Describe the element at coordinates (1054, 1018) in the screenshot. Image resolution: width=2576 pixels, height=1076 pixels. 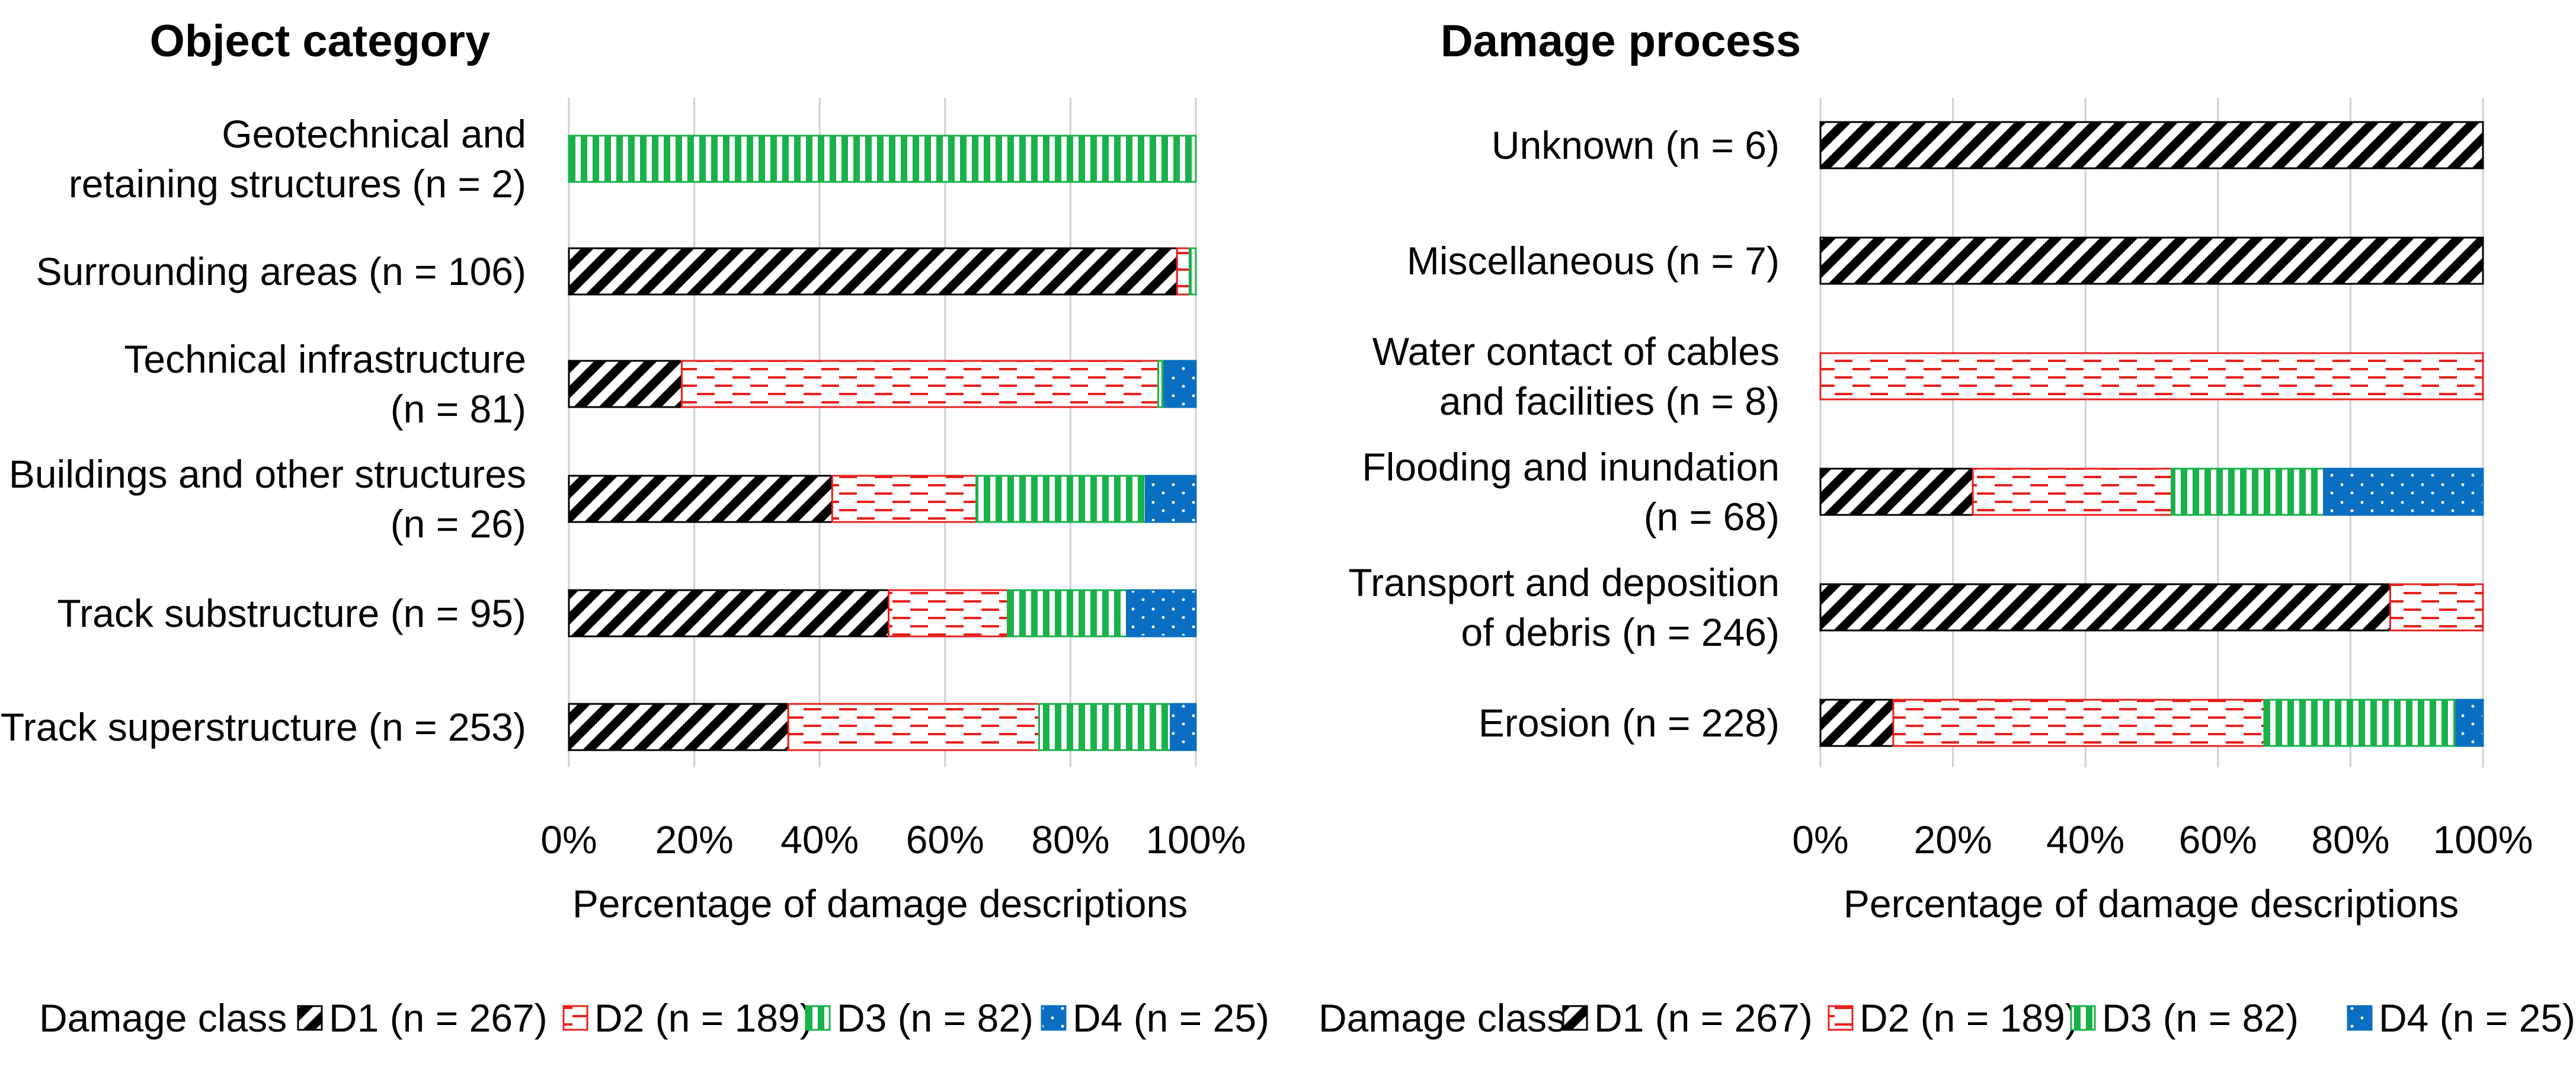
I see `legend-left-swatch-d4` at that location.